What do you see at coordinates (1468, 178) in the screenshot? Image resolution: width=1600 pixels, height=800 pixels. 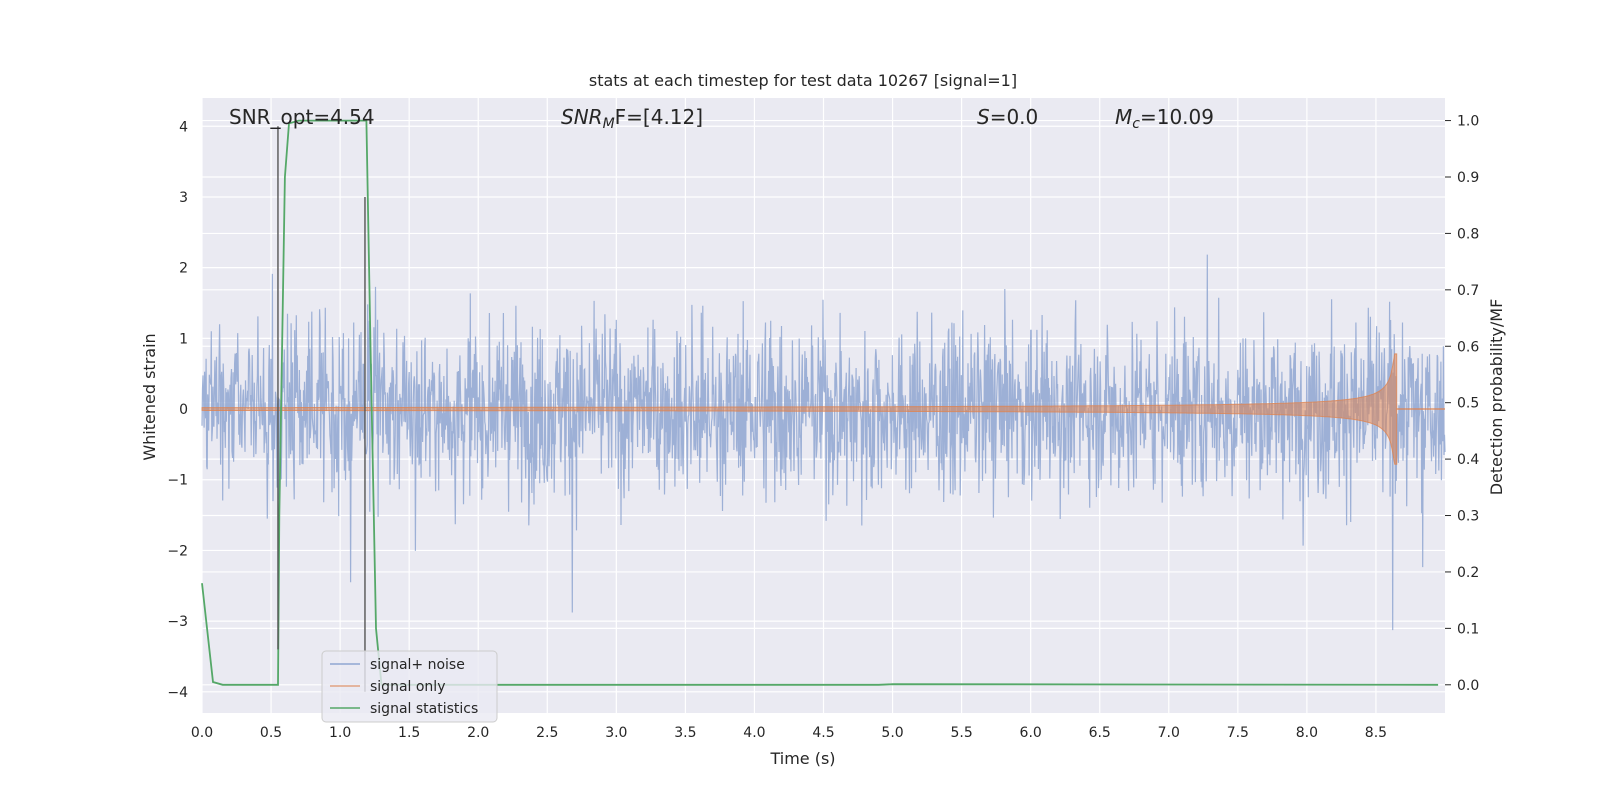 I see `y-tick-label-right: 0.9` at bounding box center [1468, 178].